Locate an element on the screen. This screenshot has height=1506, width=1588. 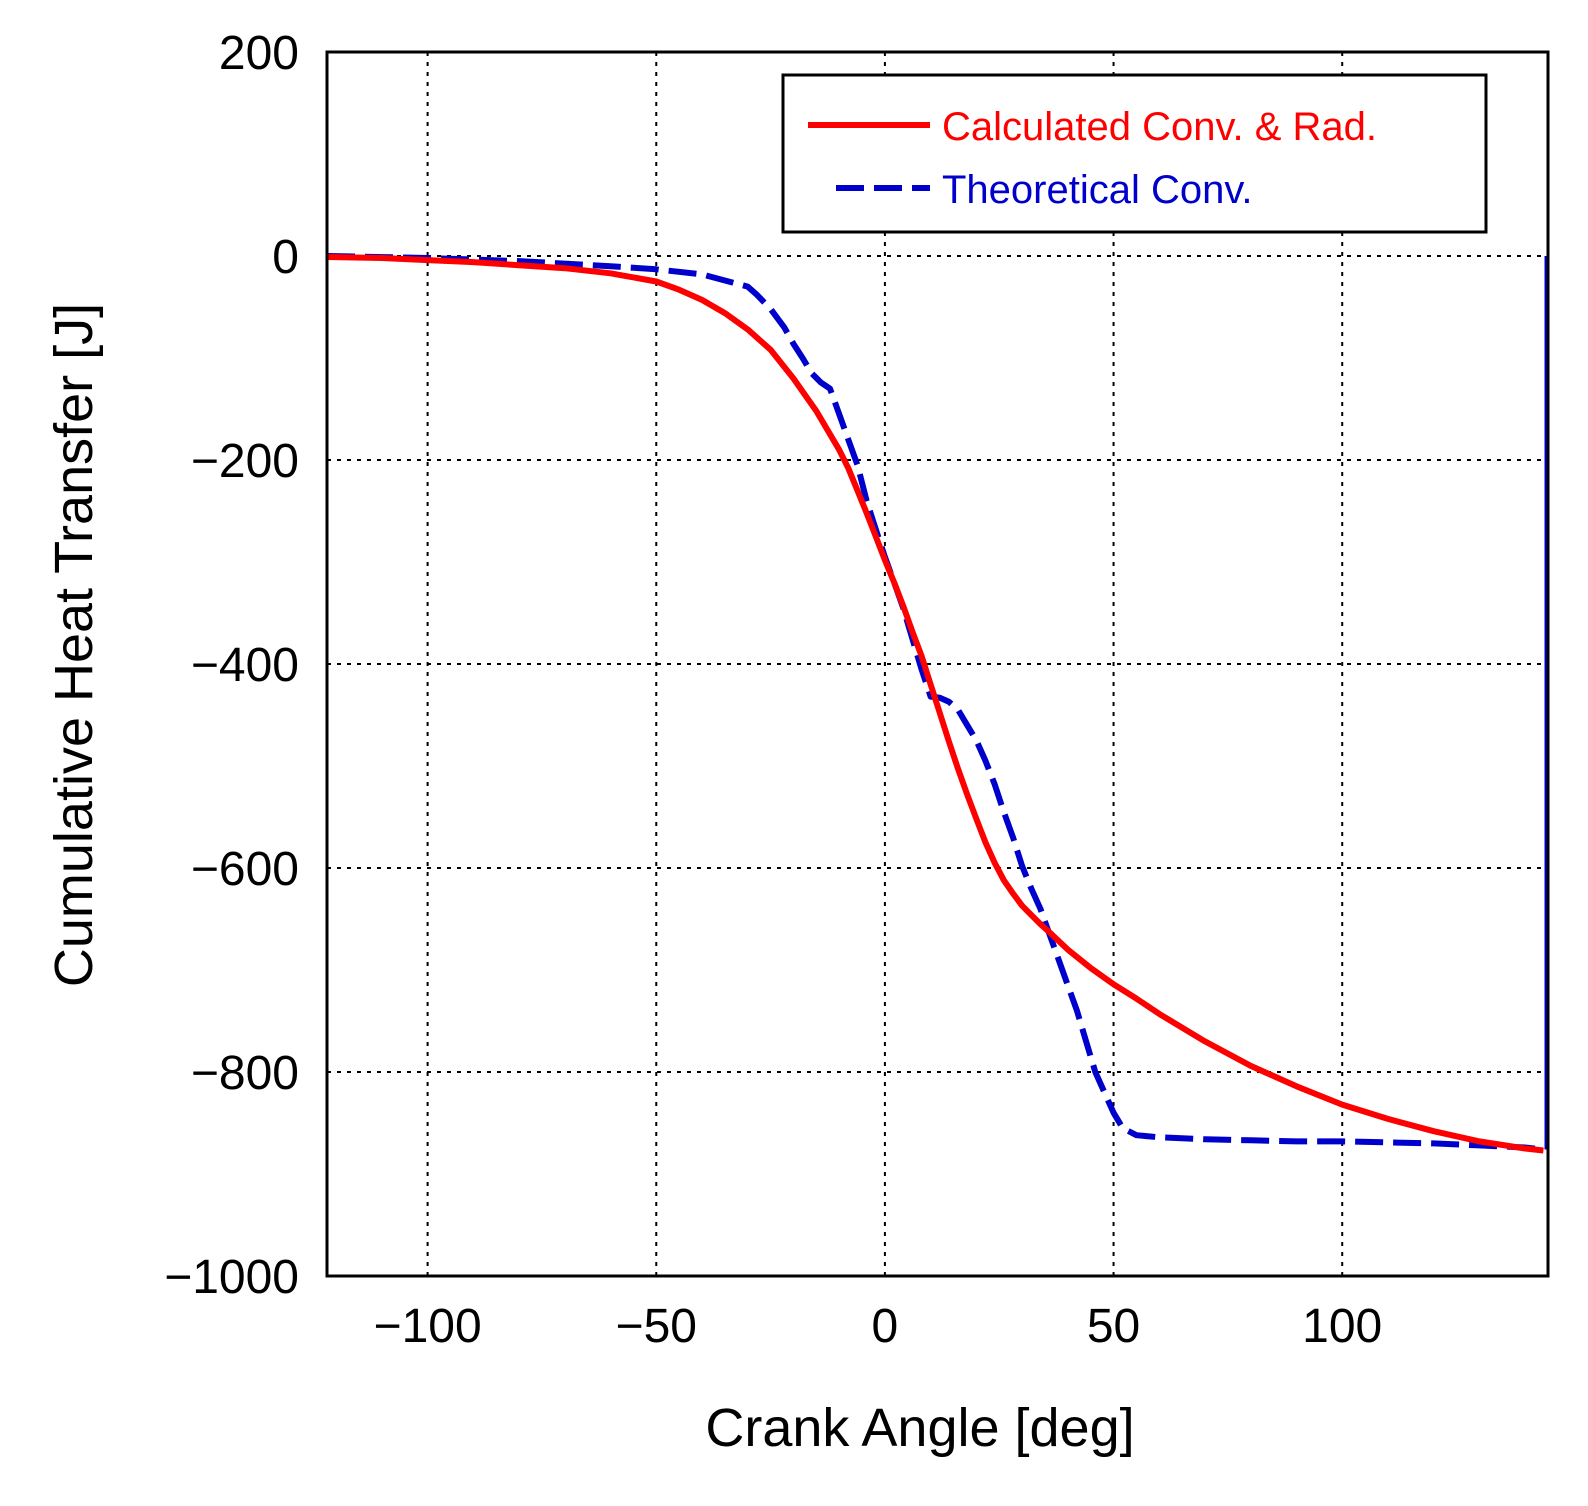
y-tick-labels: 200 0 −200 −400 −600 −800 −1000 is located at coordinates (231, 665).